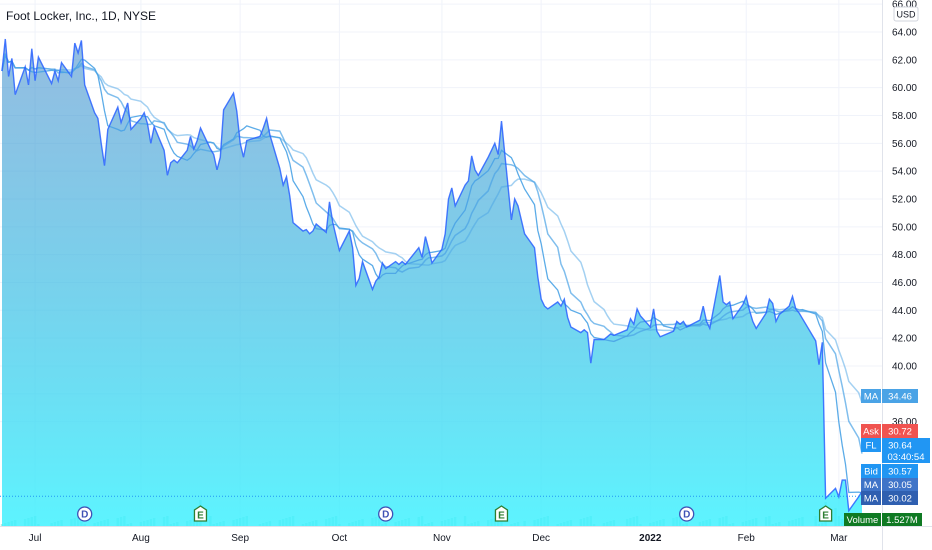 This screenshot has height=550, width=932. What do you see at coordinates (650, 538) in the screenshot?
I see `x-tick-label: 2022` at bounding box center [650, 538].